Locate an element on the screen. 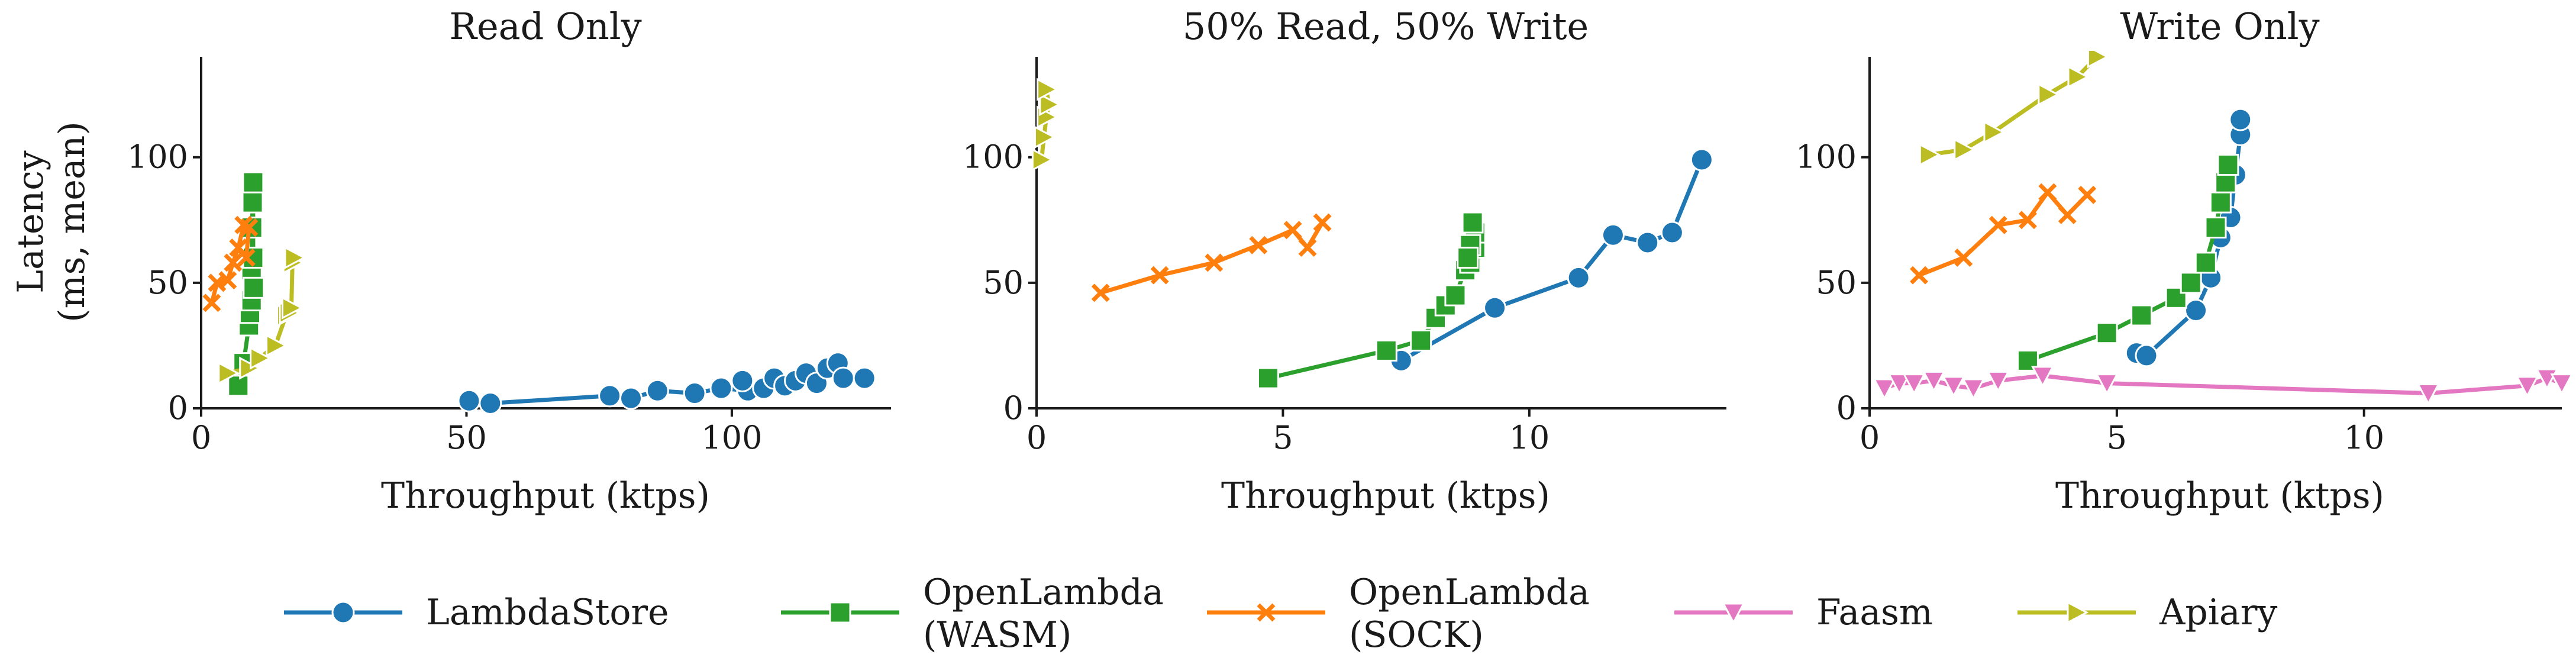 The height and width of the screenshot is (661, 2576). x-tick-label: 50 is located at coordinates (466, 438).